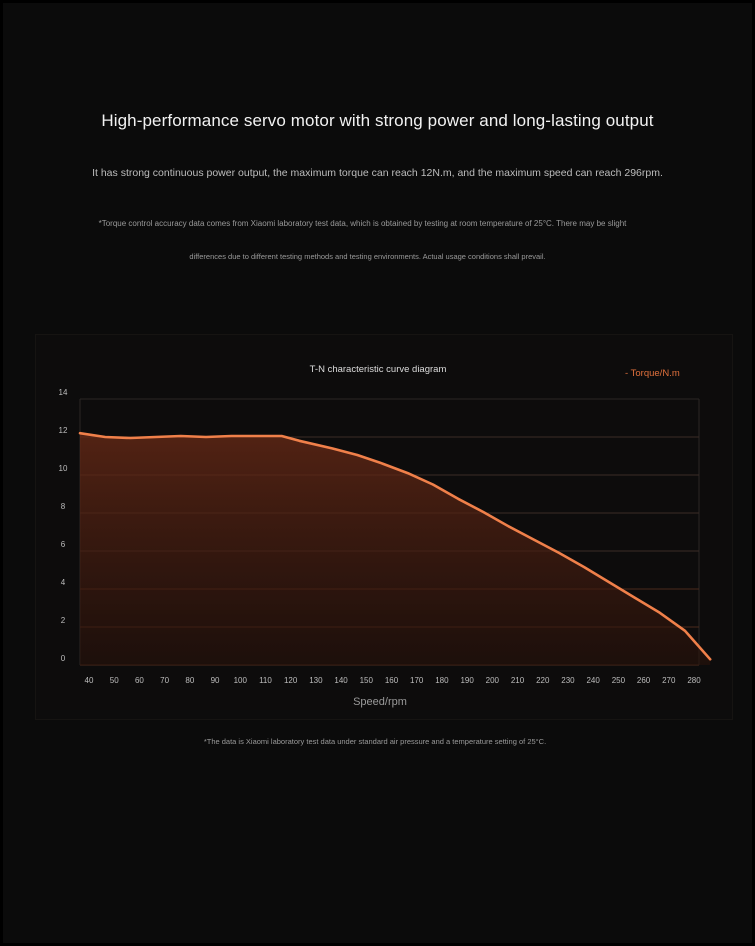  What do you see at coordinates (378, 369) in the screenshot?
I see `chart-title: T-N characteristic curve diagram` at bounding box center [378, 369].